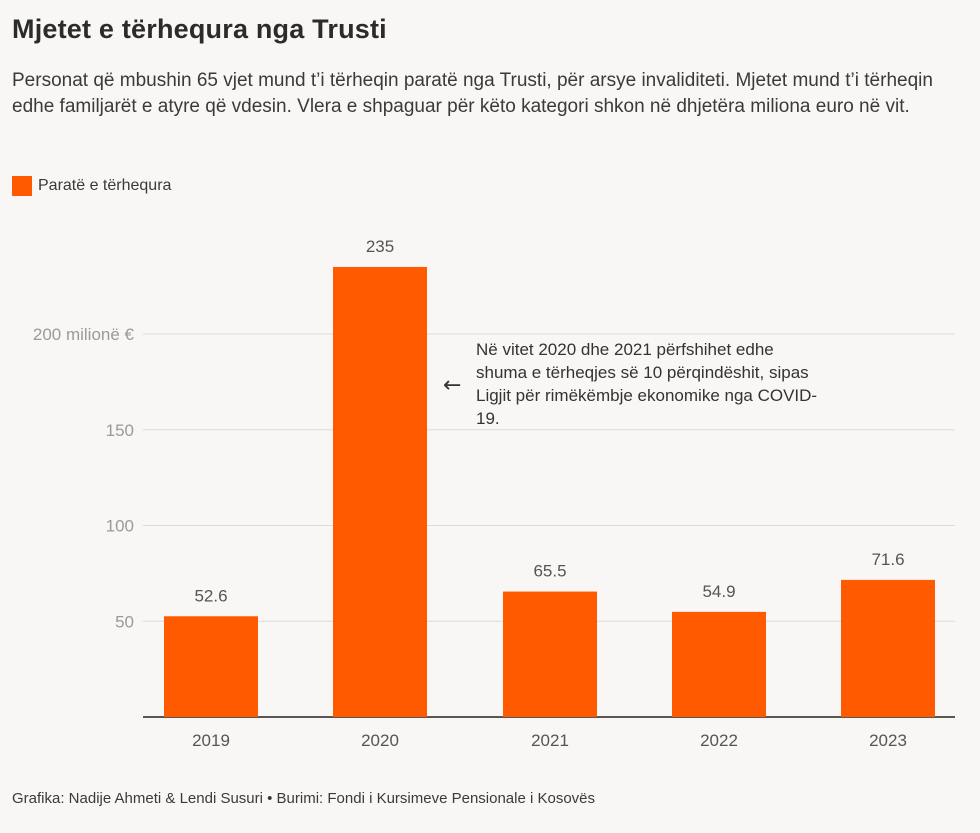 The width and height of the screenshot is (980, 833). I want to click on y-tick-label: 50, so click(124, 621).